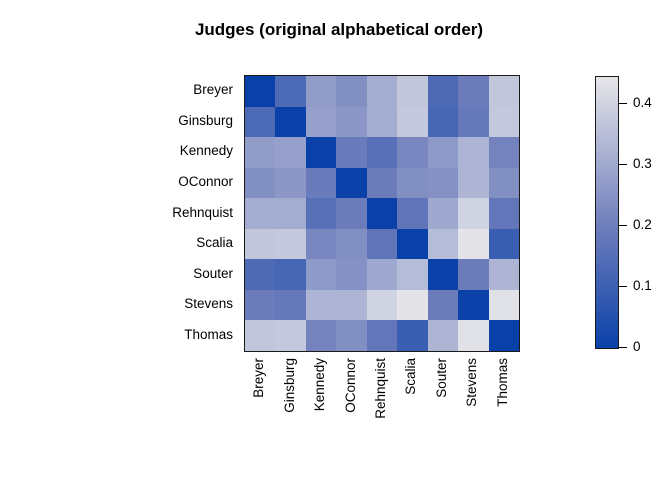  I want to click on heatmap-cell-Breyer-Thomas, so click(503, 91).